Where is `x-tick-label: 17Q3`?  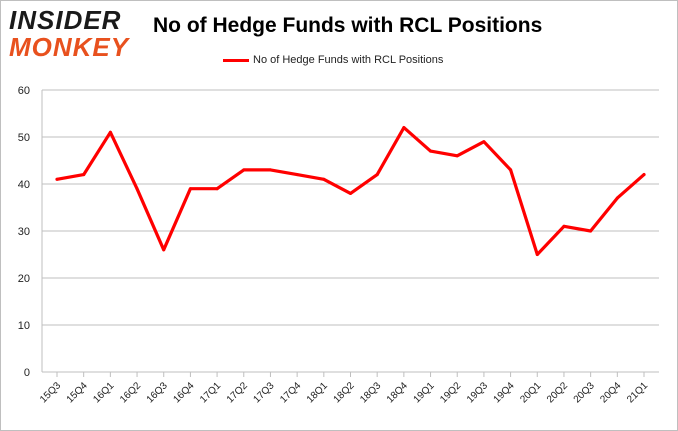 x-tick-label: 17Q3 is located at coordinates (263, 392).